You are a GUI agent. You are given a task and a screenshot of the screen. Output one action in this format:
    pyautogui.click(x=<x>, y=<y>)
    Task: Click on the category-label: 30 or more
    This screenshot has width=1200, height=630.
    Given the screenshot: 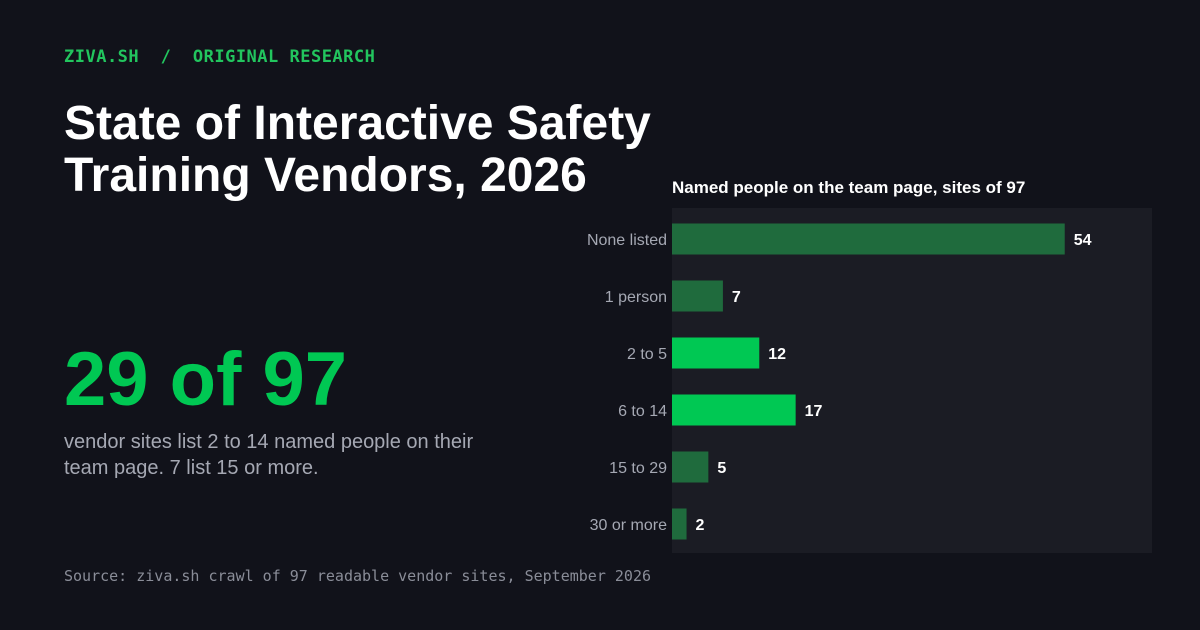 What is the action you would take?
    pyautogui.click(x=628, y=525)
    